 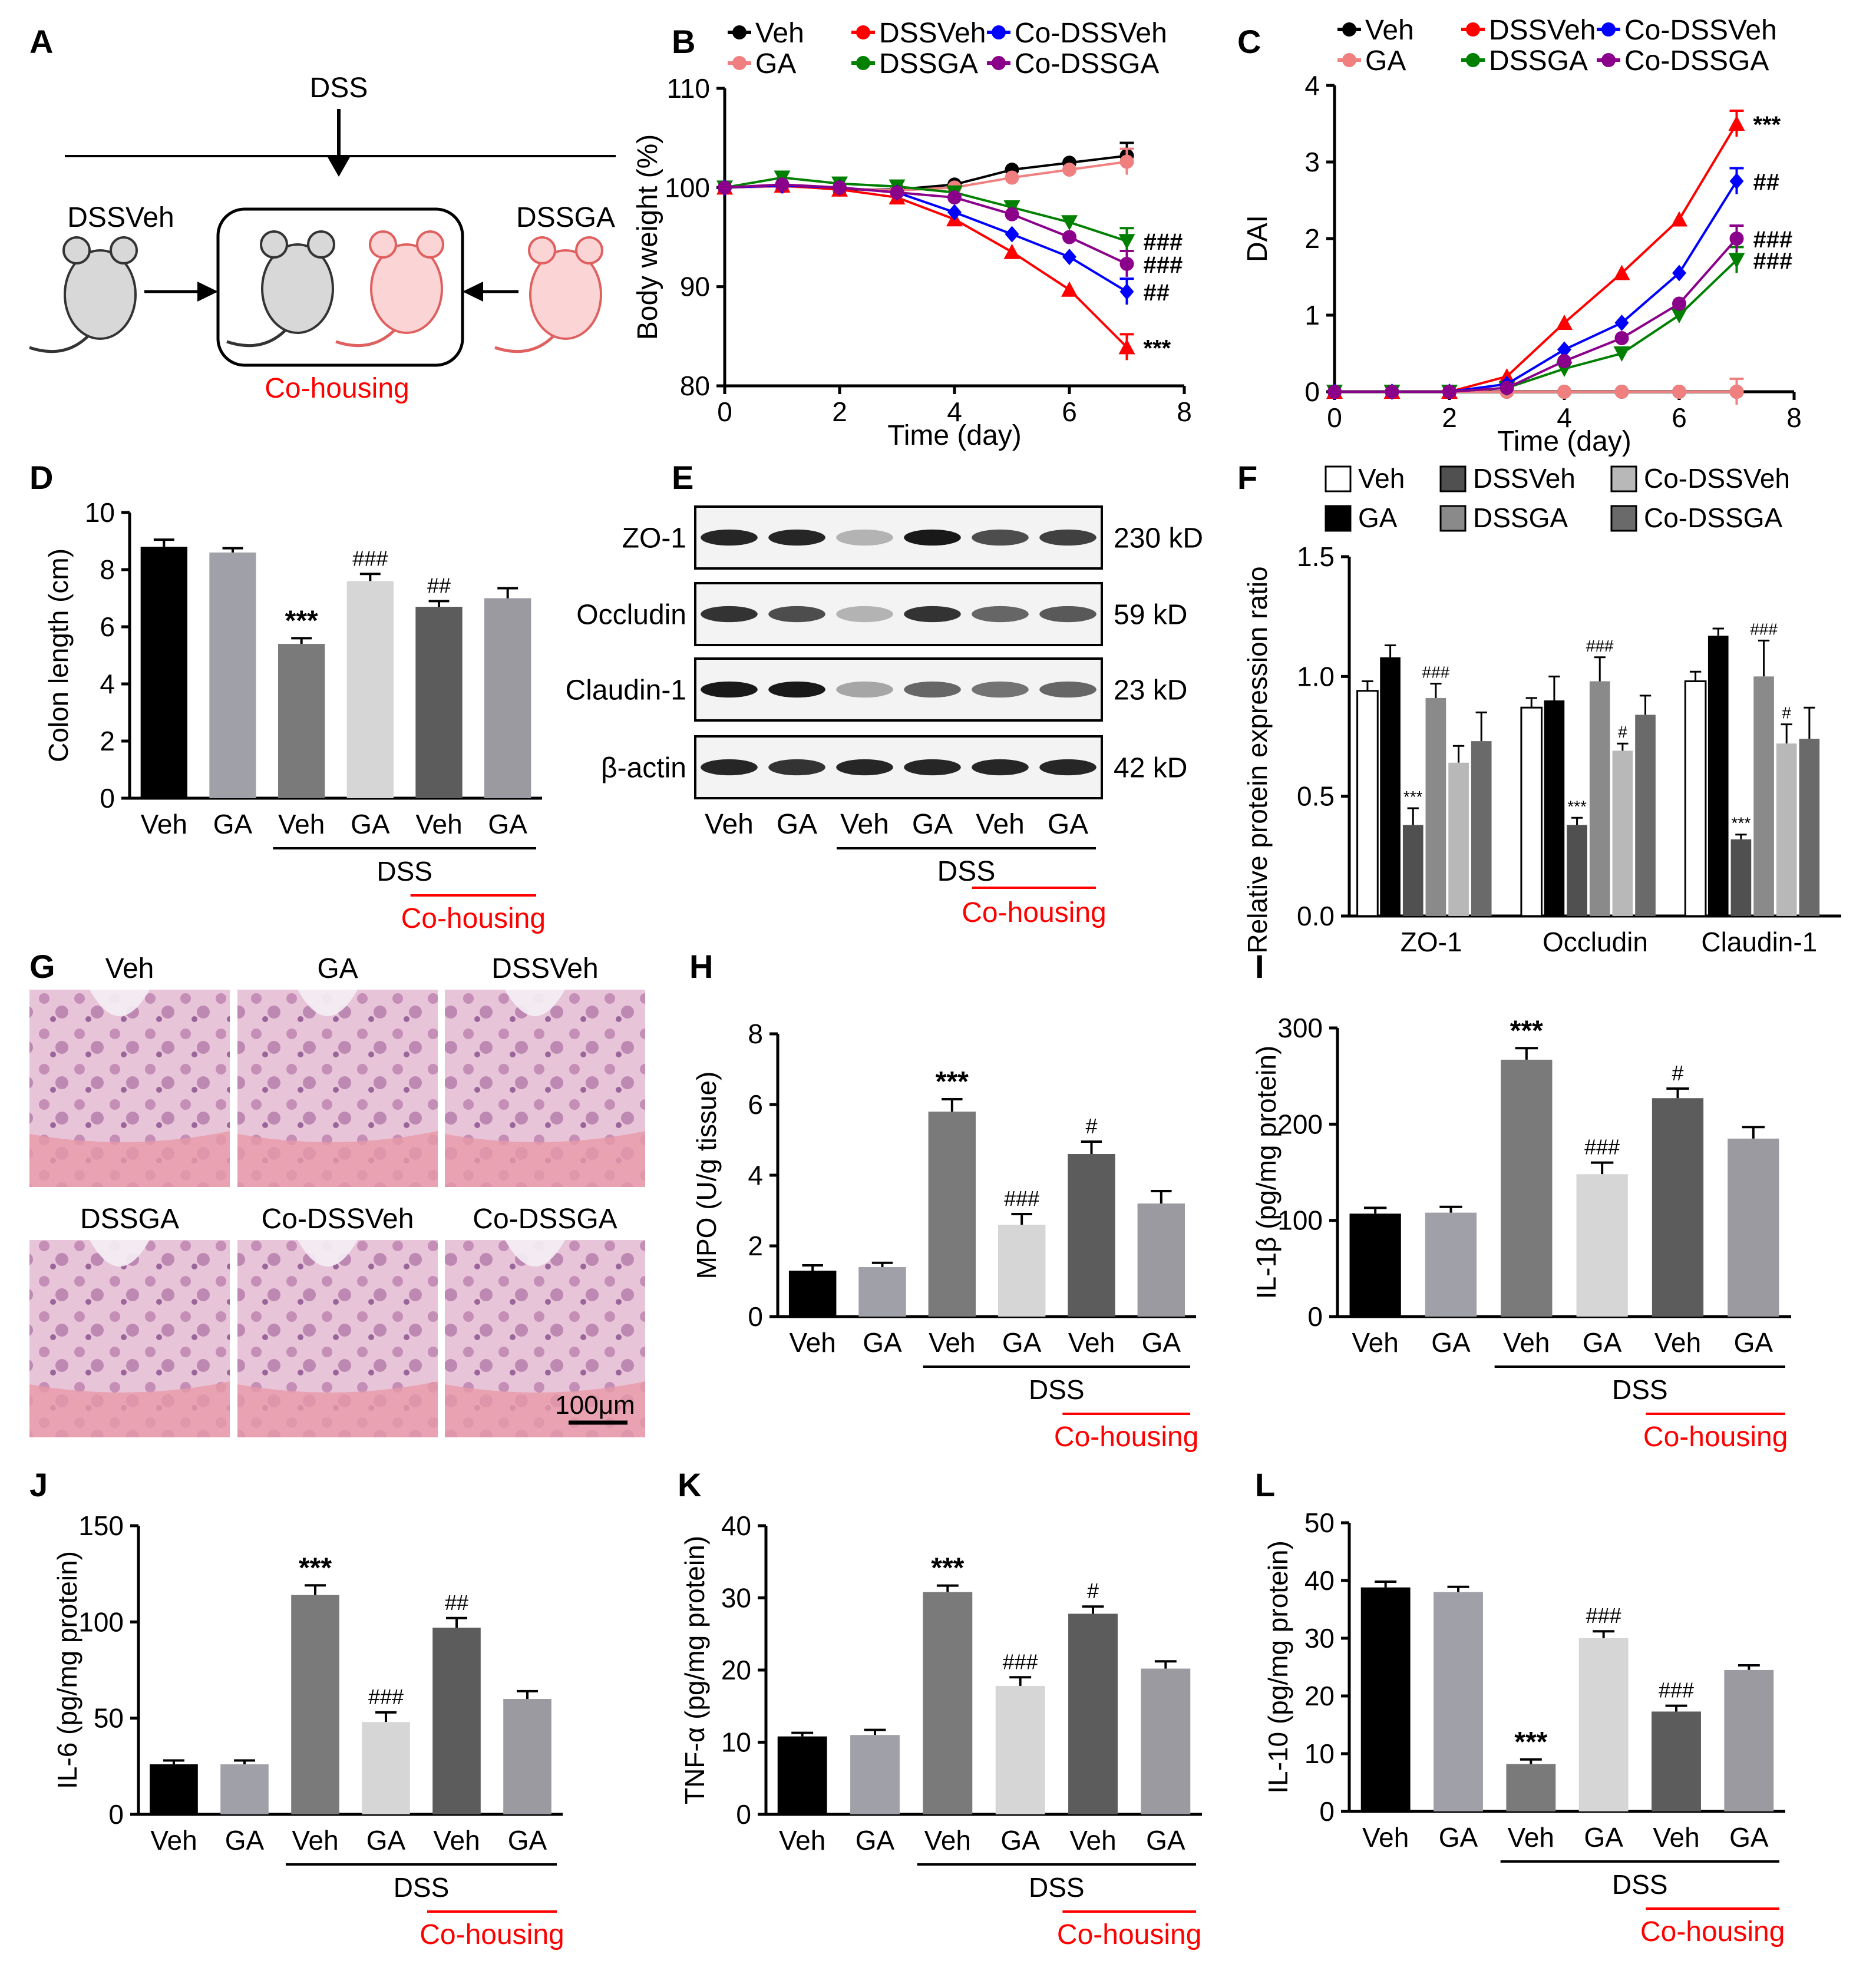 I want to click on blot-lane-label: Veh, so click(x=729, y=824).